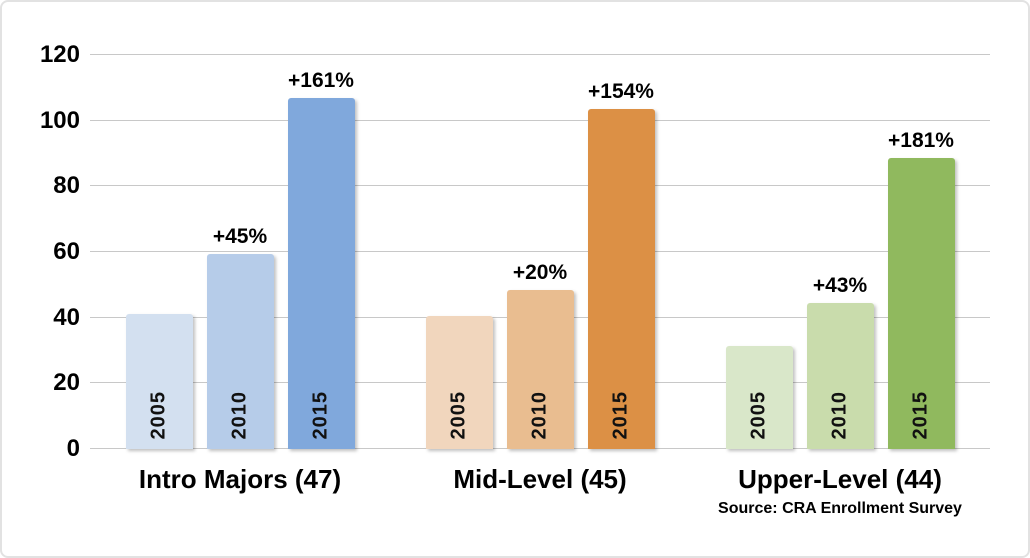 The width and height of the screenshot is (1030, 558). I want to click on bar-delta-label: +45%, so click(240, 236).